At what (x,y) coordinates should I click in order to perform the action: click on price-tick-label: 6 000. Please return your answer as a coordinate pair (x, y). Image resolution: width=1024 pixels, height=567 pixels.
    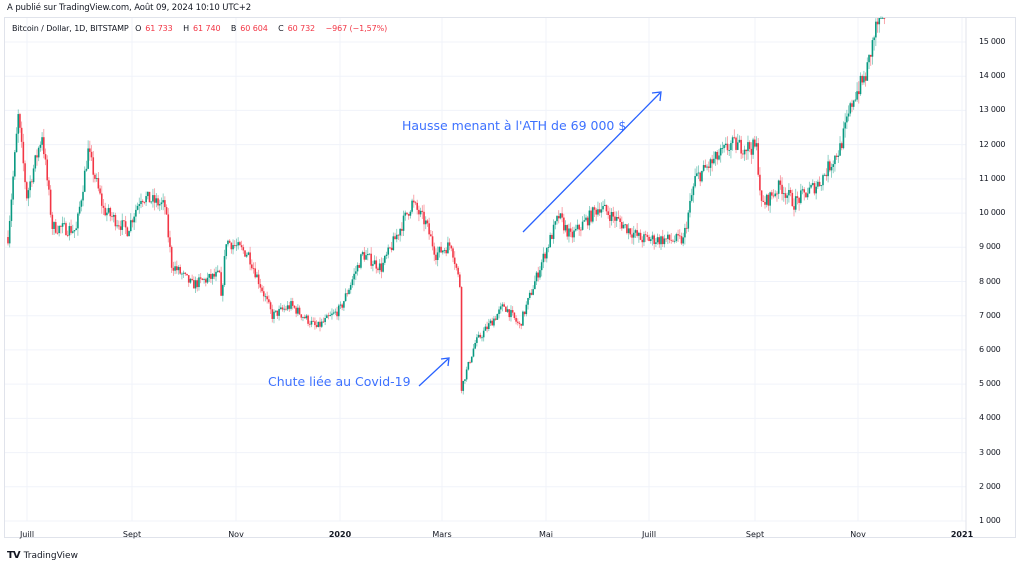
    Looking at the image, I should click on (990, 349).